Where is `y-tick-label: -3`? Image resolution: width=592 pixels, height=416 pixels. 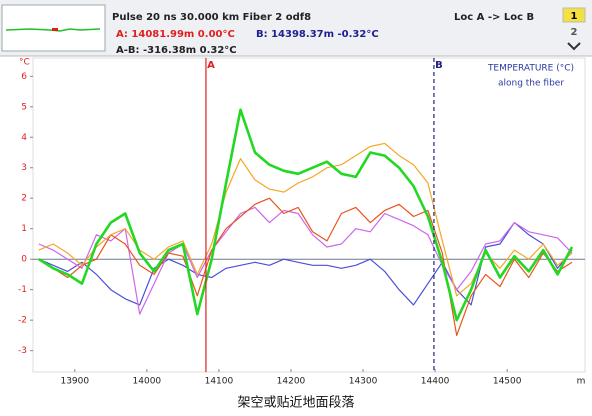 y-tick-label: -3 is located at coordinates (22, 351).